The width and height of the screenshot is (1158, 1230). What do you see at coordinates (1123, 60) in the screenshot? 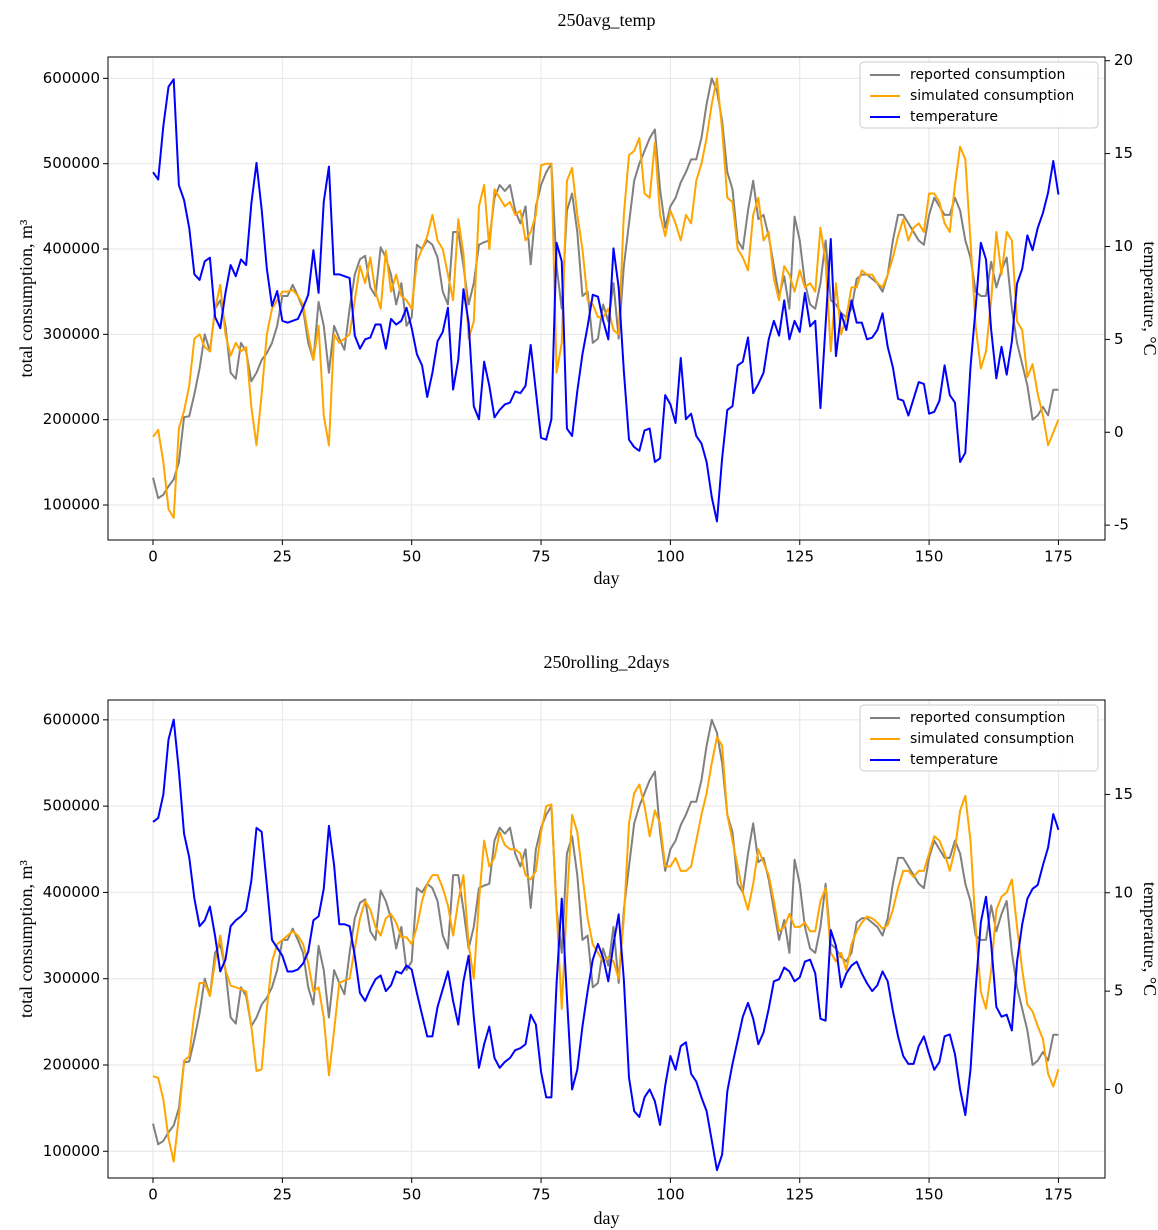
I see `y2-tick-label: 20` at bounding box center [1123, 60].